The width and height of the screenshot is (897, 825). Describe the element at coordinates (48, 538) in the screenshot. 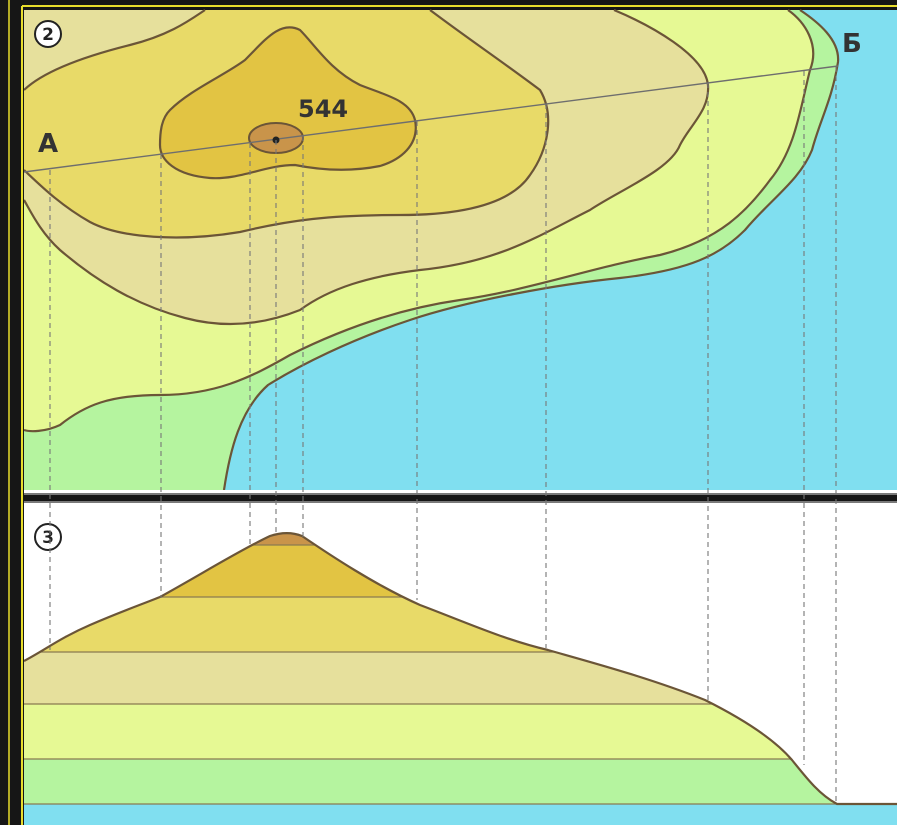

I see `panel-number-profile: 3` at that location.